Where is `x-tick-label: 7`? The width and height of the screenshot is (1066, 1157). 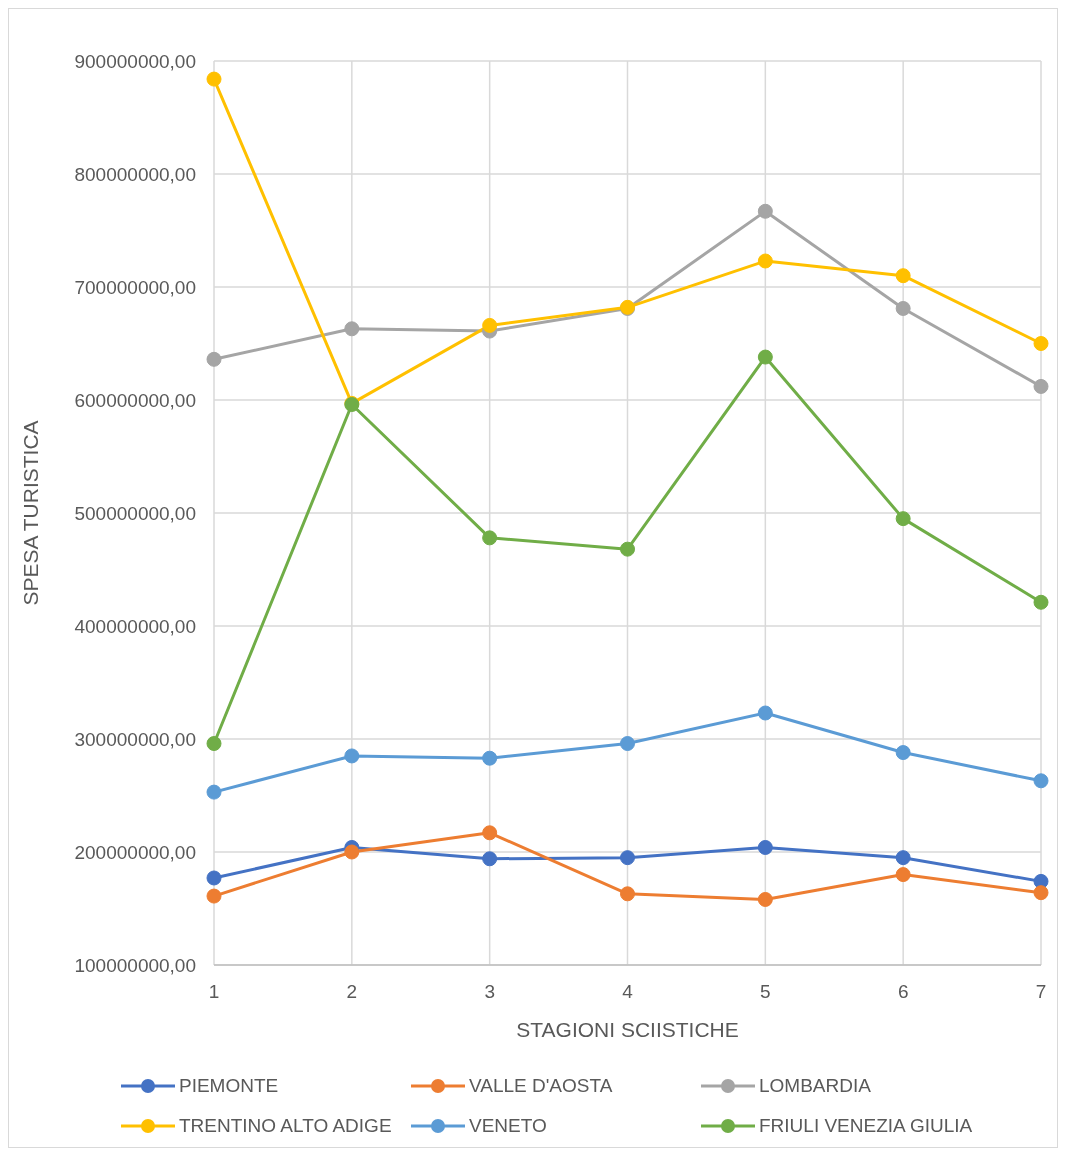
x-tick-label: 7 is located at coordinates (1041, 992).